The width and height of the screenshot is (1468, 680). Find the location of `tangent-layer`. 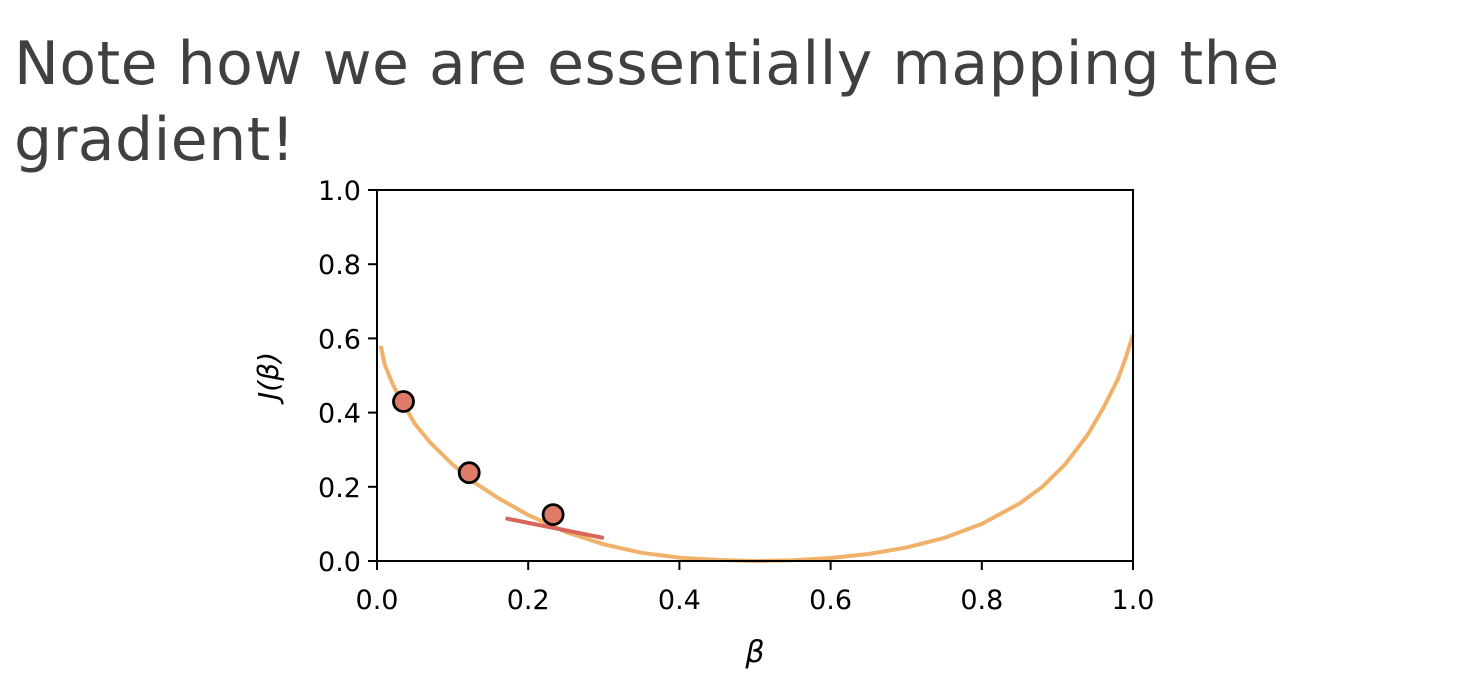

tangent-layer is located at coordinates (555, 528).